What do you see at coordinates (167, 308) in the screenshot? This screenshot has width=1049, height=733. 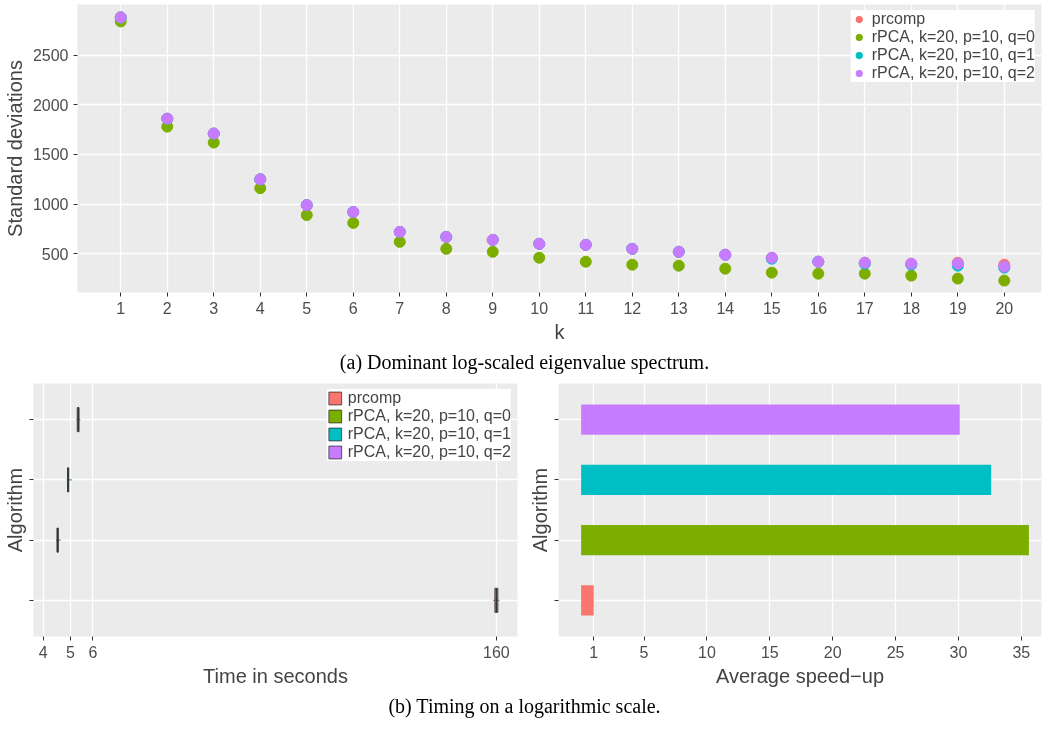 I see `x-tick-label: 2` at bounding box center [167, 308].